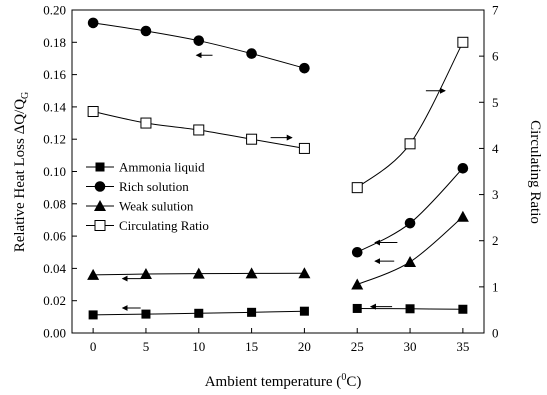 The width and height of the screenshot is (547, 395). Describe the element at coordinates (54, 139) in the screenshot. I see `y-tick-label: 0.12` at that location.